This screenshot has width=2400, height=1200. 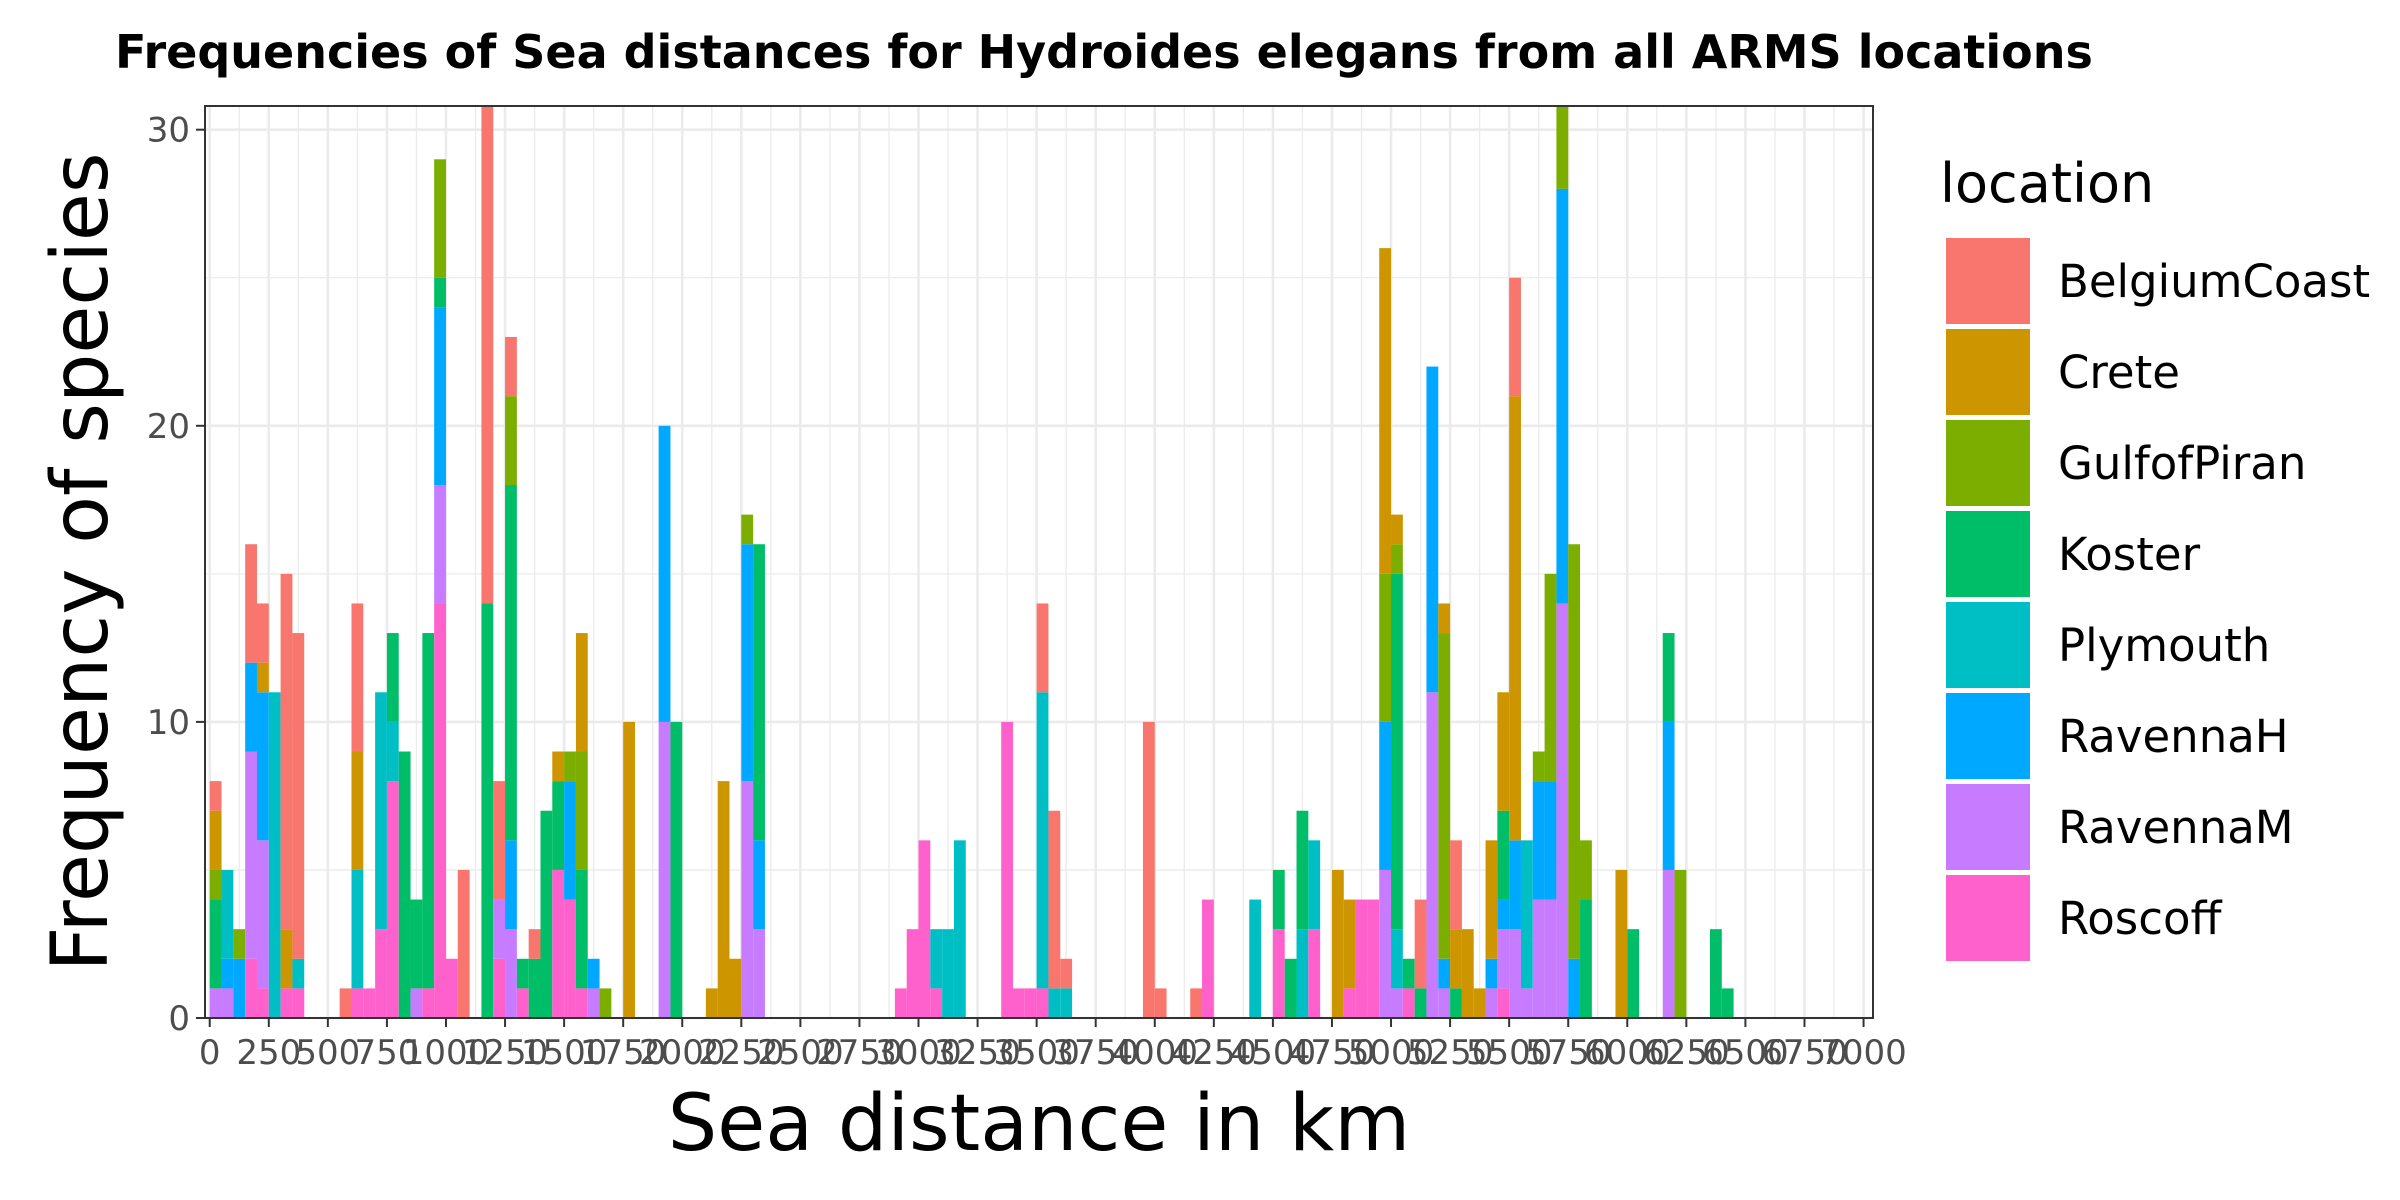 I want to click on legend-key-gulfofpiran, so click(x=1988, y=463).